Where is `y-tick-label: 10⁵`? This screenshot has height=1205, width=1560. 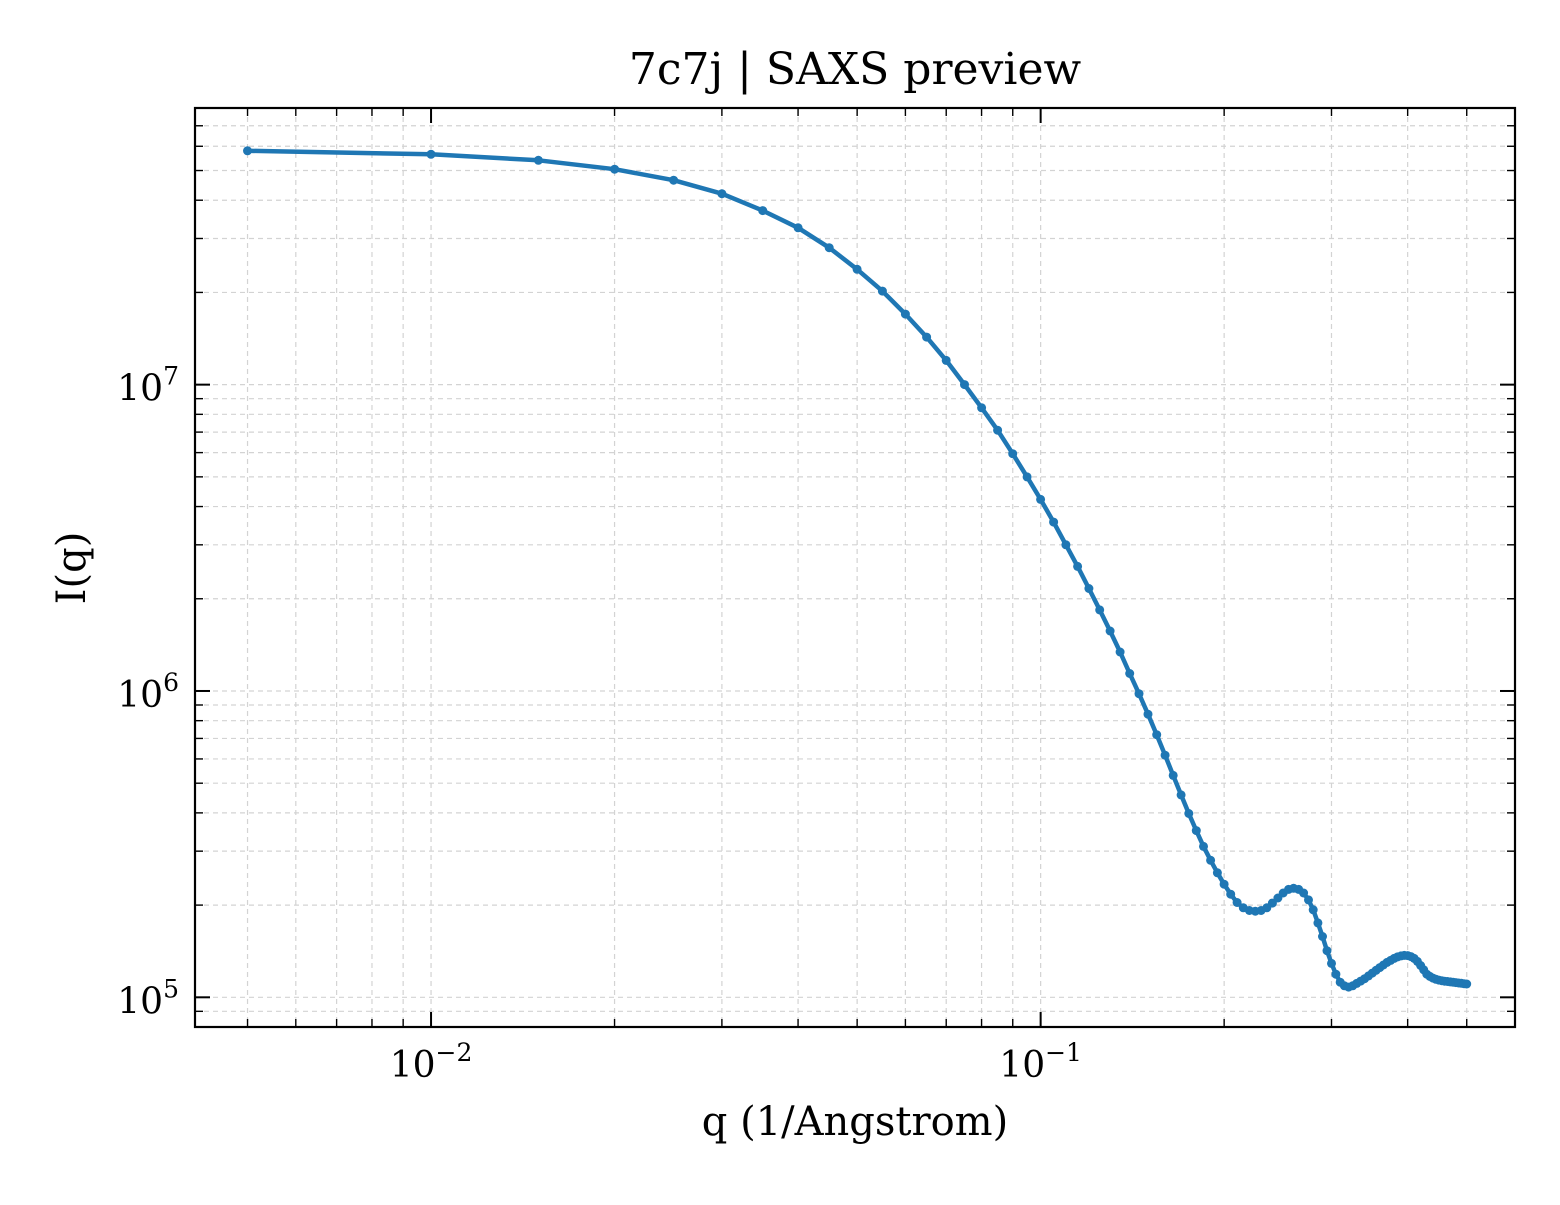
y-tick-label: 10⁵ is located at coordinates (148, 998).